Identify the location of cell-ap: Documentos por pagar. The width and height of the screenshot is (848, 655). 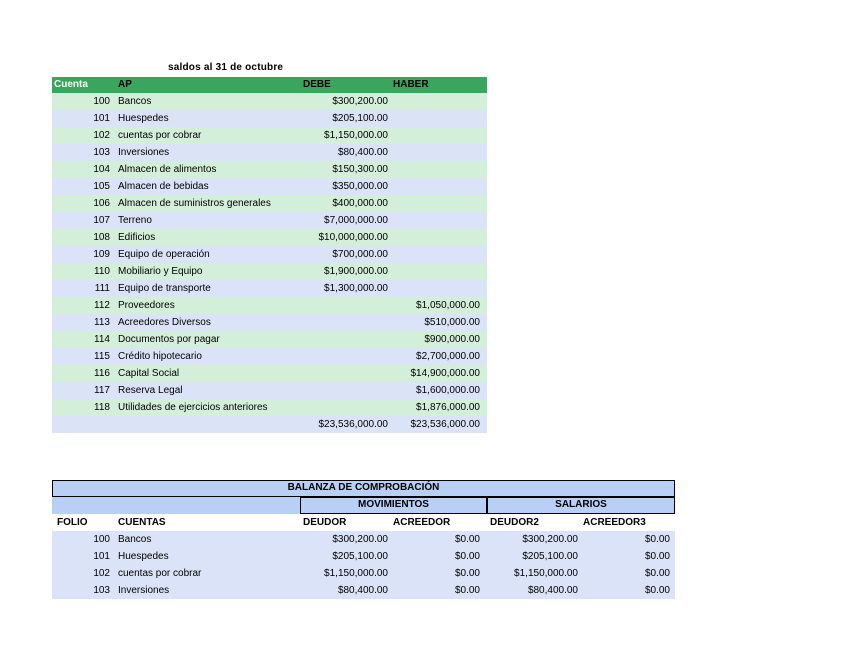
(169, 339).